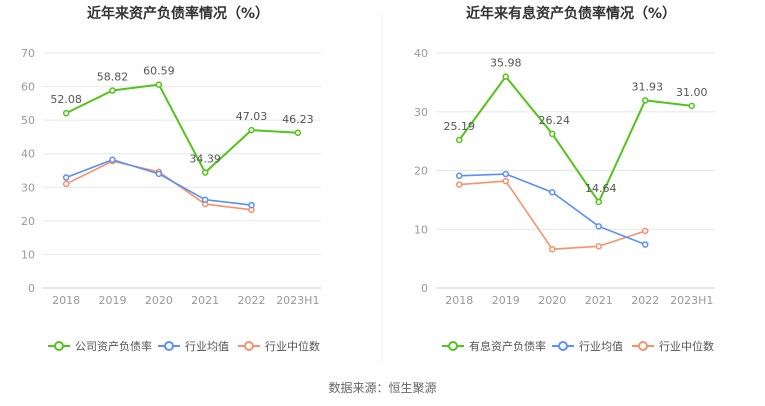 This screenshot has height=406, width=765. What do you see at coordinates (113, 346) in the screenshot?
I see `legend-label: 公司资产负债率` at bounding box center [113, 346].